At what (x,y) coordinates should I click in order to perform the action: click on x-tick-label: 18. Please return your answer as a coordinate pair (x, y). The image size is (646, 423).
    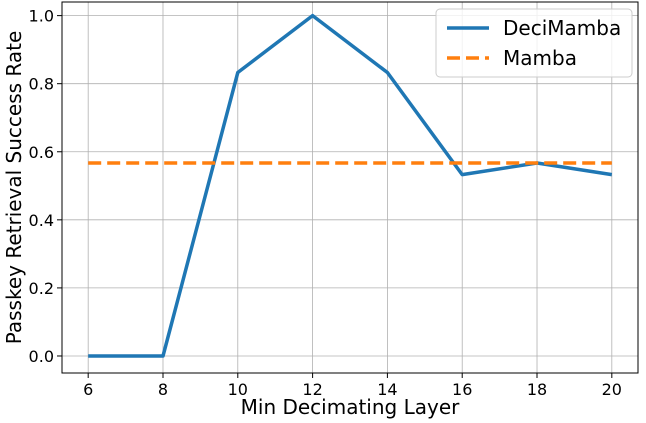
    Looking at the image, I should click on (537, 389).